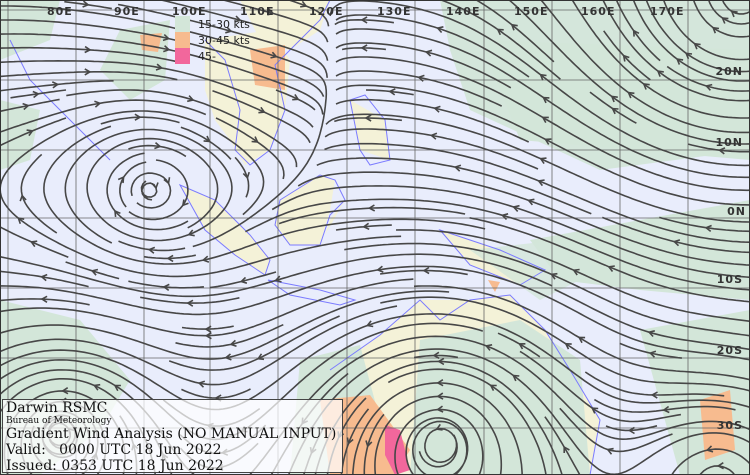  I want to click on agency-name: Bureau of Meteorology, so click(59, 421).